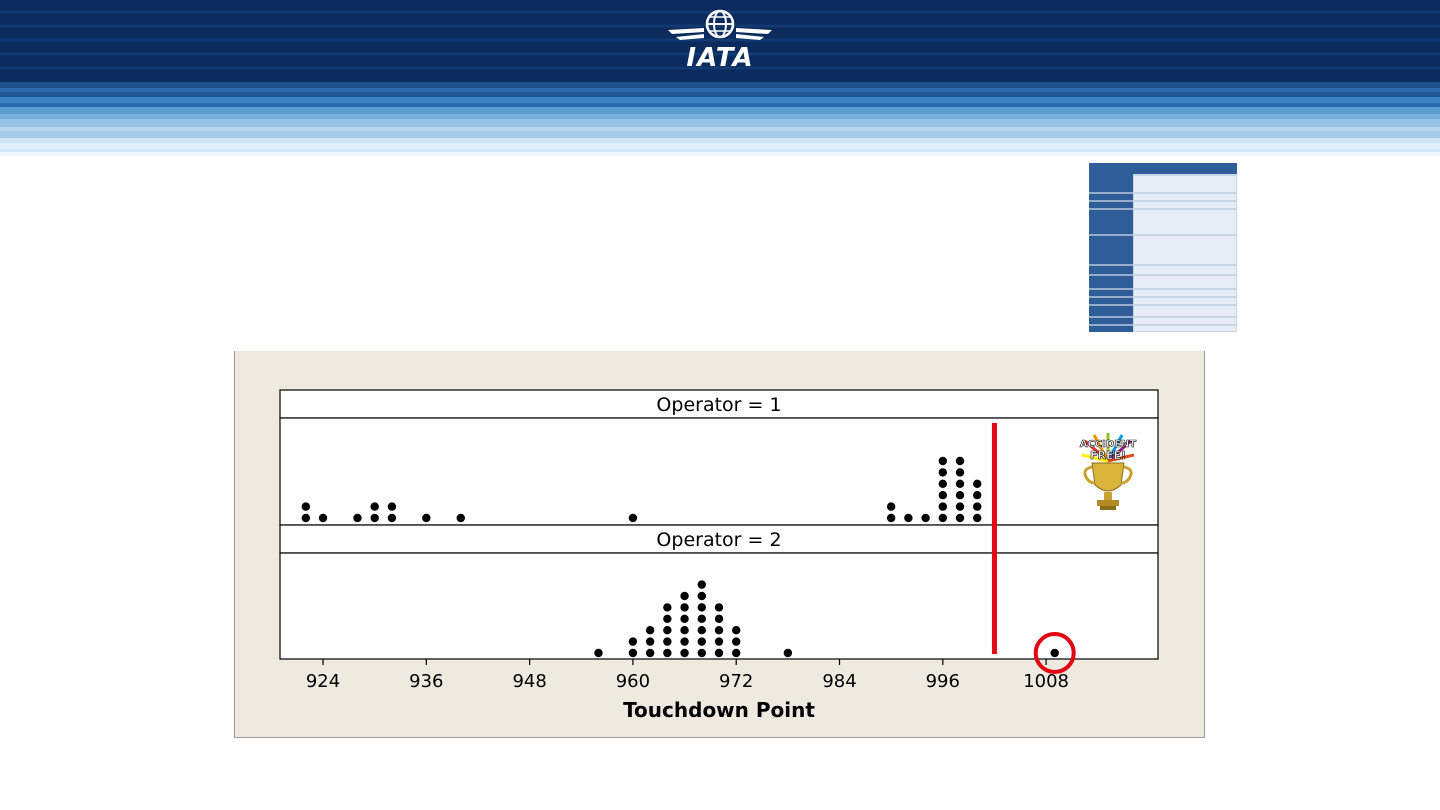 The width and height of the screenshot is (1440, 810). I want to click on badge-text-line-2: FREE!, so click(1108, 455).